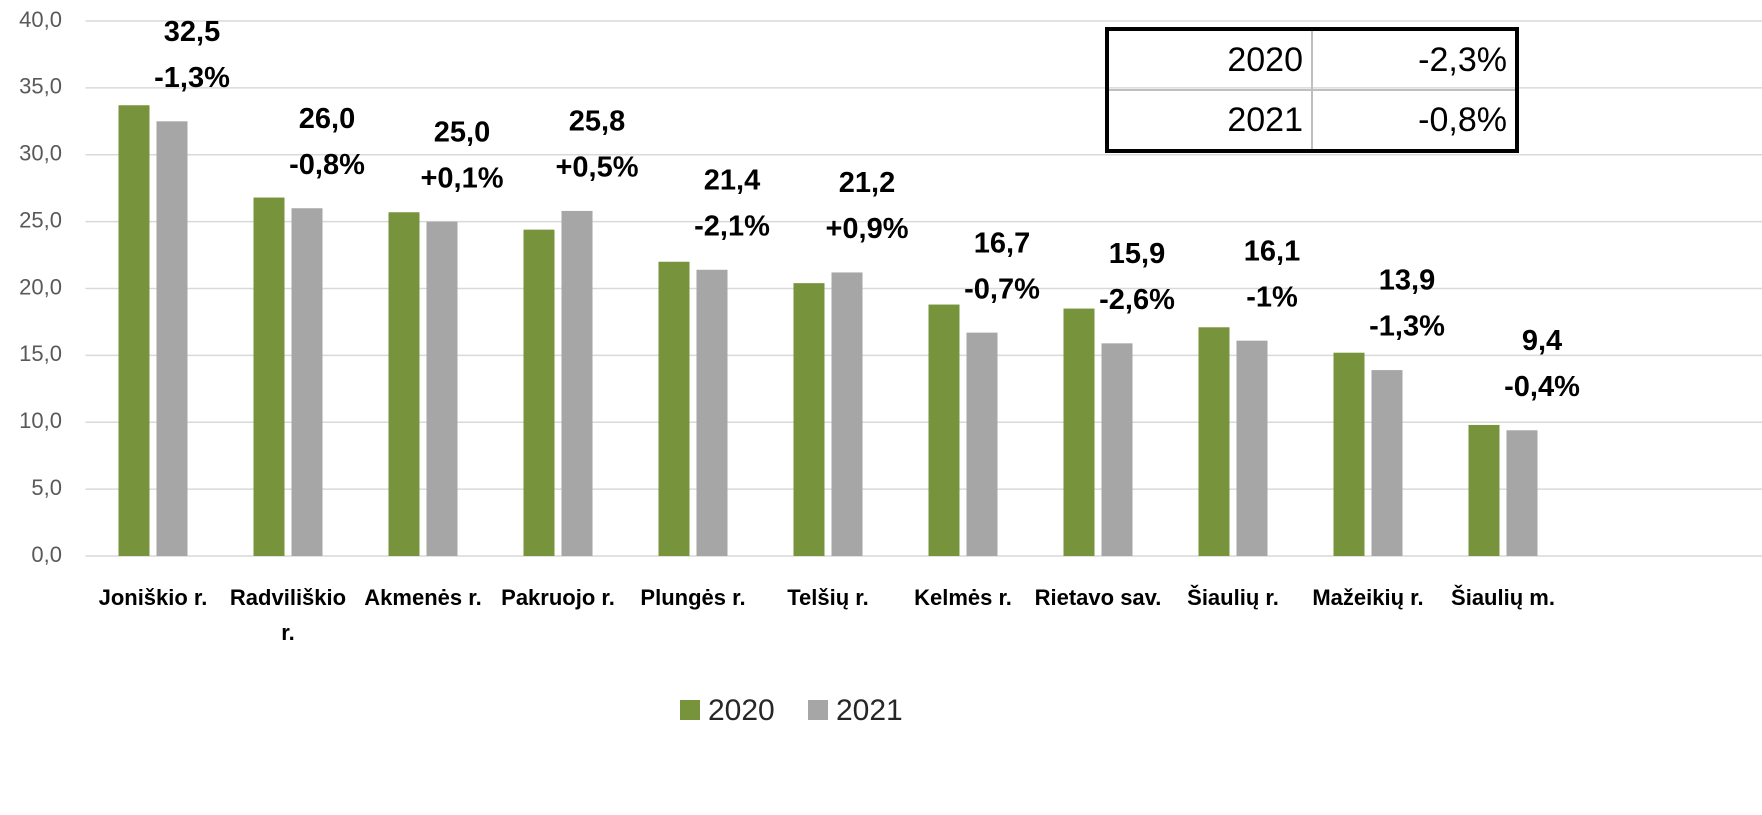  I want to click on data-label: 16,7, so click(1002, 243).